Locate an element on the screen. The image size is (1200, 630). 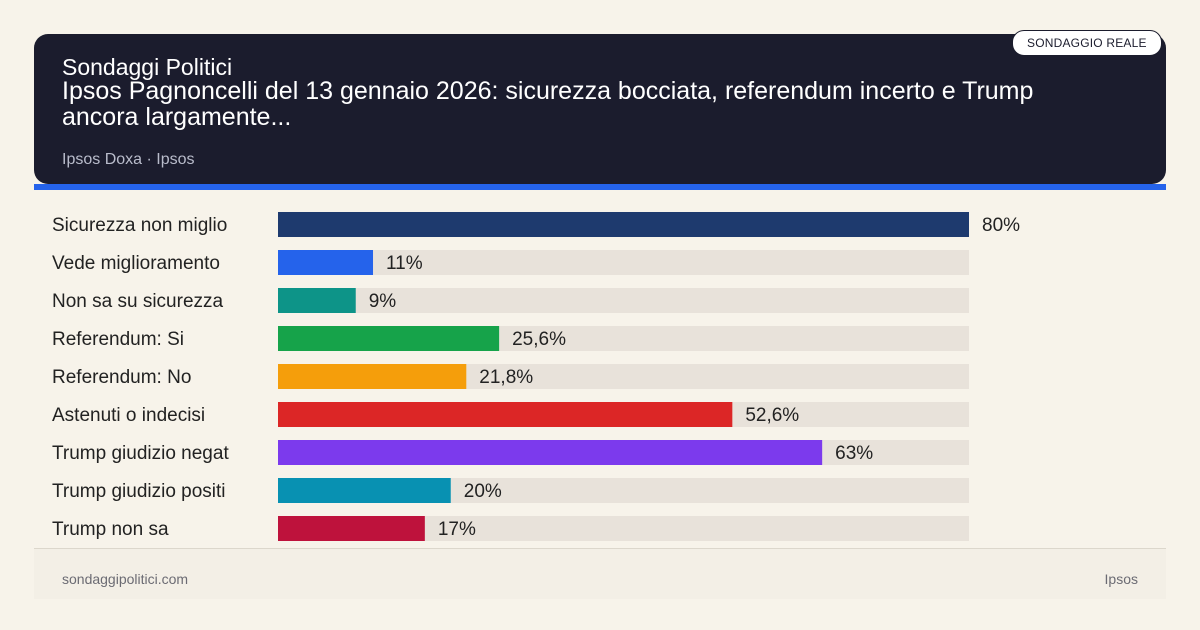
value-label: 25,6% is located at coordinates (539, 339).